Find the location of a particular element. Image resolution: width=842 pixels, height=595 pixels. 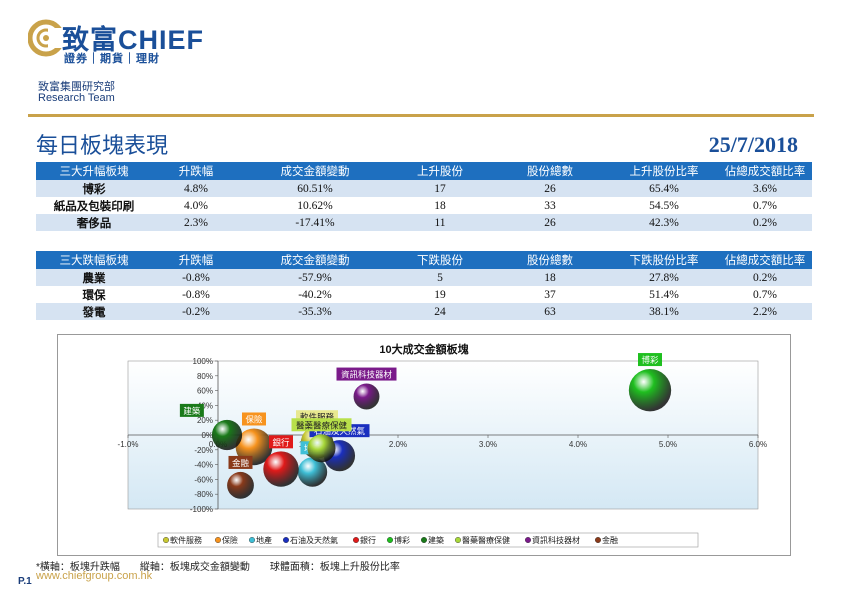

table-row: 奢侈品 2.3% -17.41% 11 26 42.3% 0.2% is located at coordinates (424, 222).